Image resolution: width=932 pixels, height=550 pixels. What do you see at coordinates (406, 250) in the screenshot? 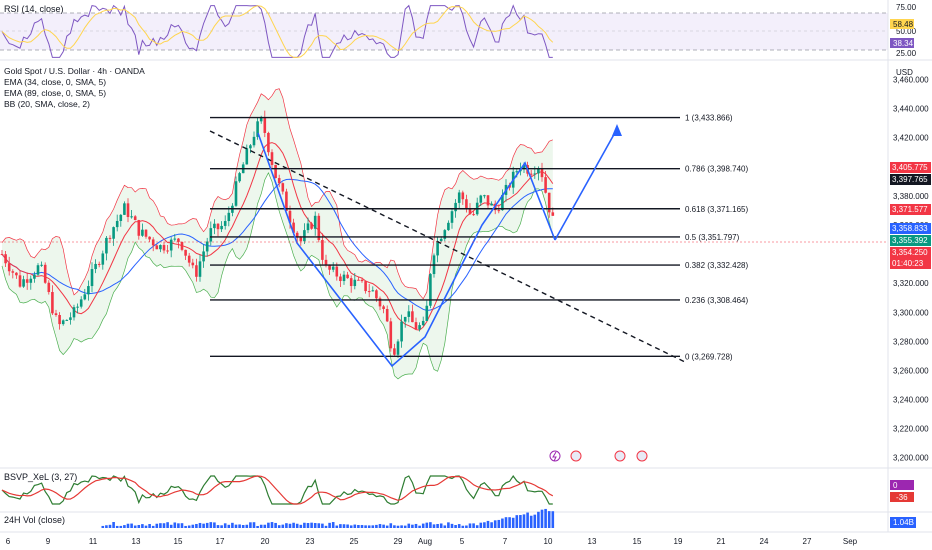
I see `harmonic-pattern-line` at bounding box center [406, 250].